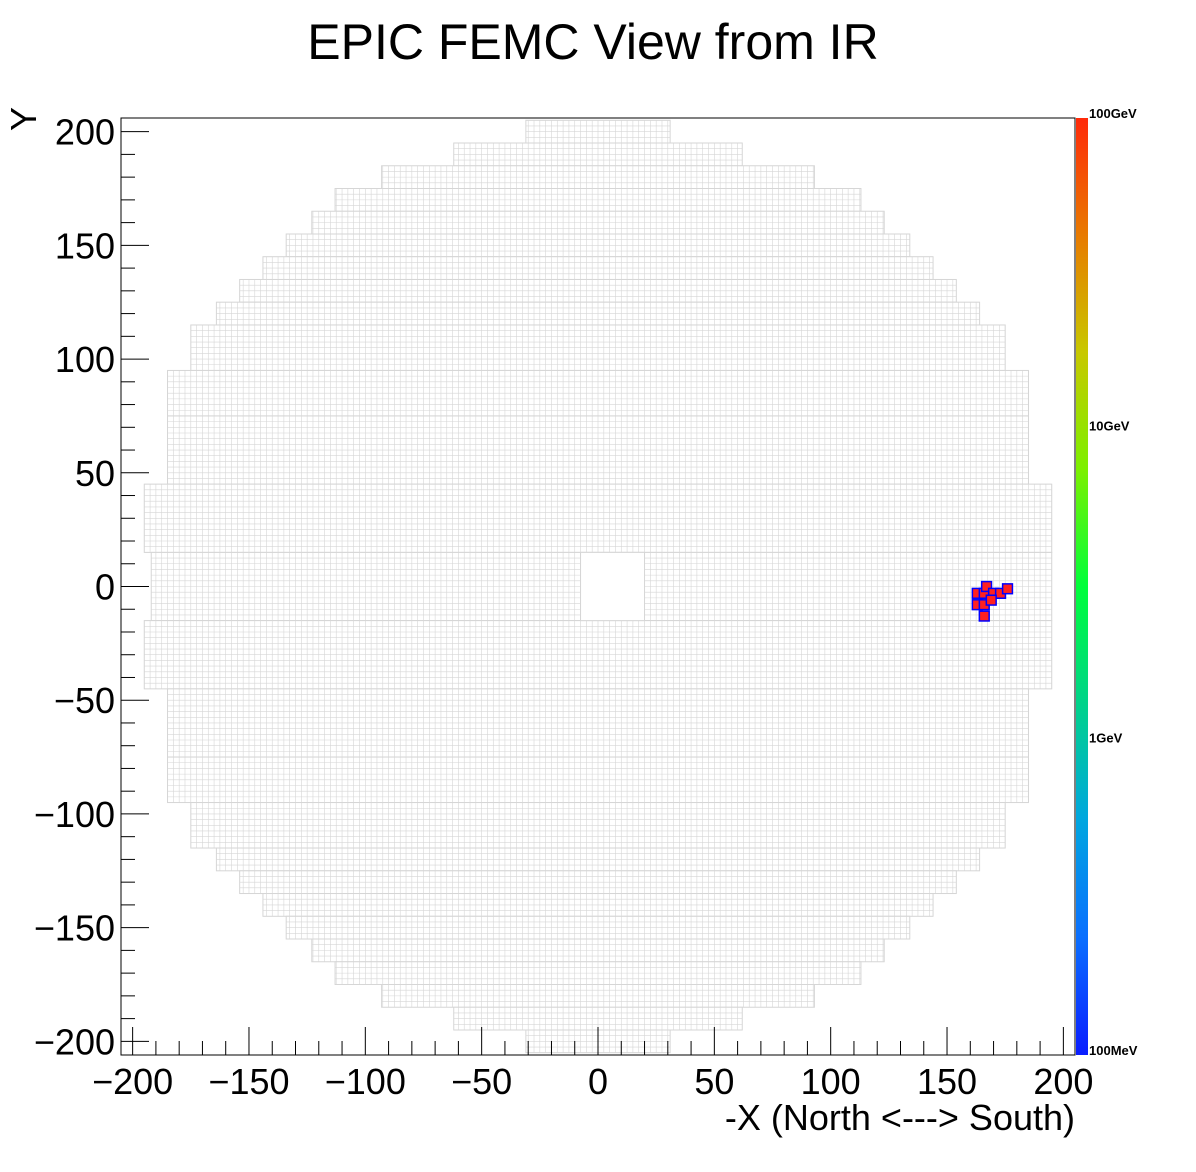 This screenshot has width=1196, height=1172. Describe the element at coordinates (1113, 1050) in the screenshot. I see `palette-label: 100MeV` at that location.